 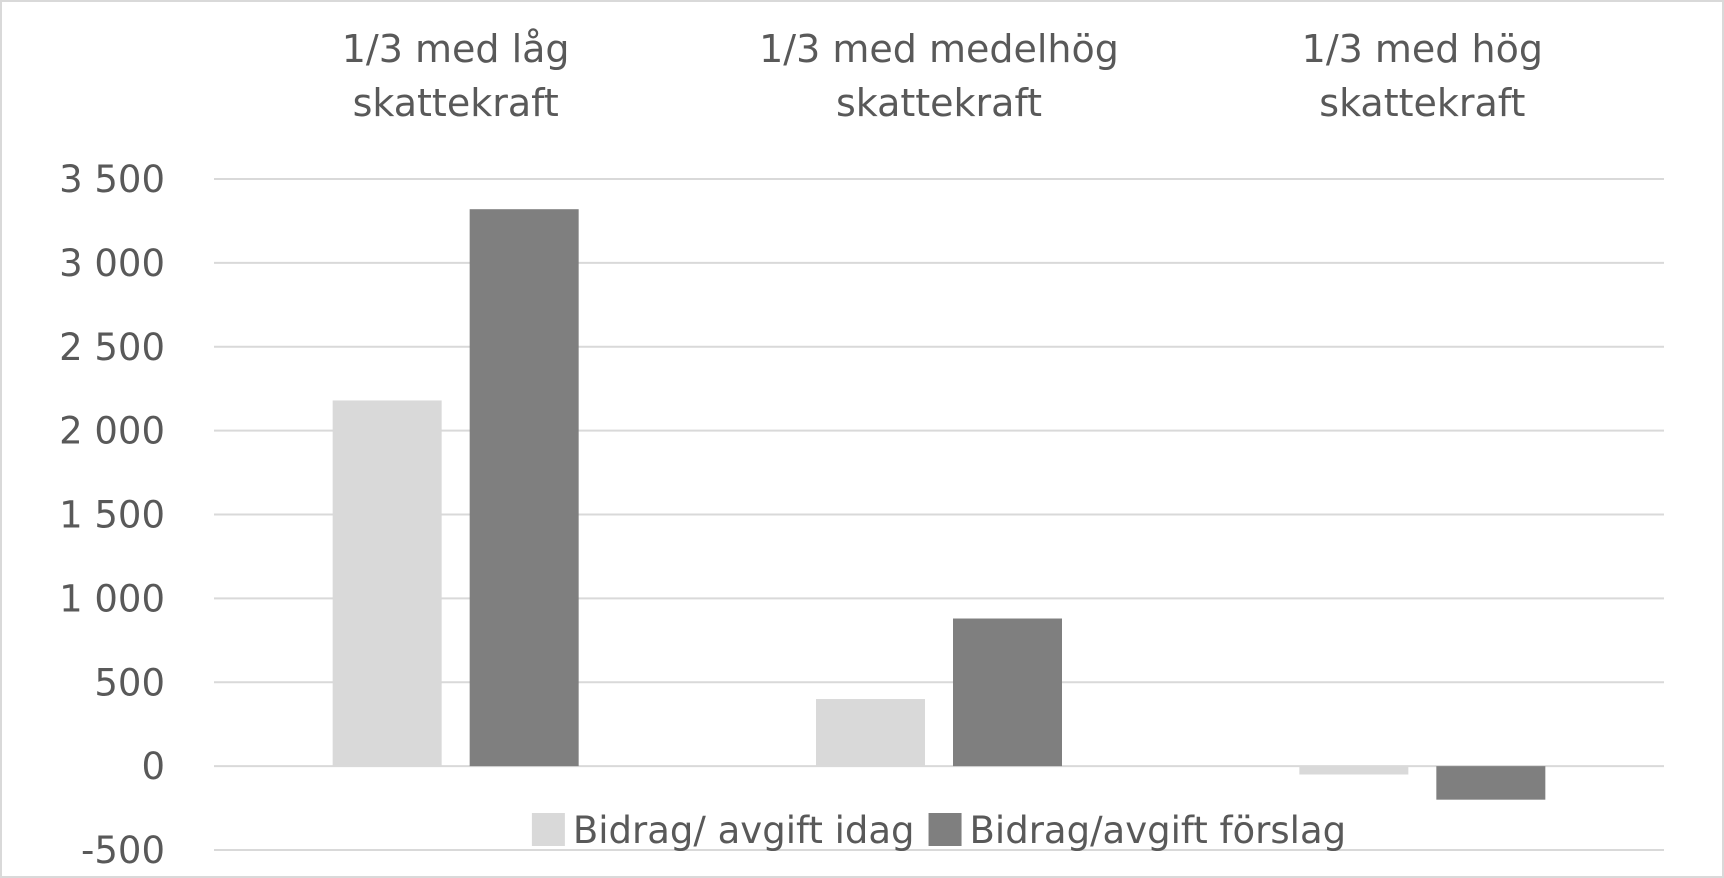 I want to click on legend-label: Bidrag/ avgift idag, so click(x=744, y=830).